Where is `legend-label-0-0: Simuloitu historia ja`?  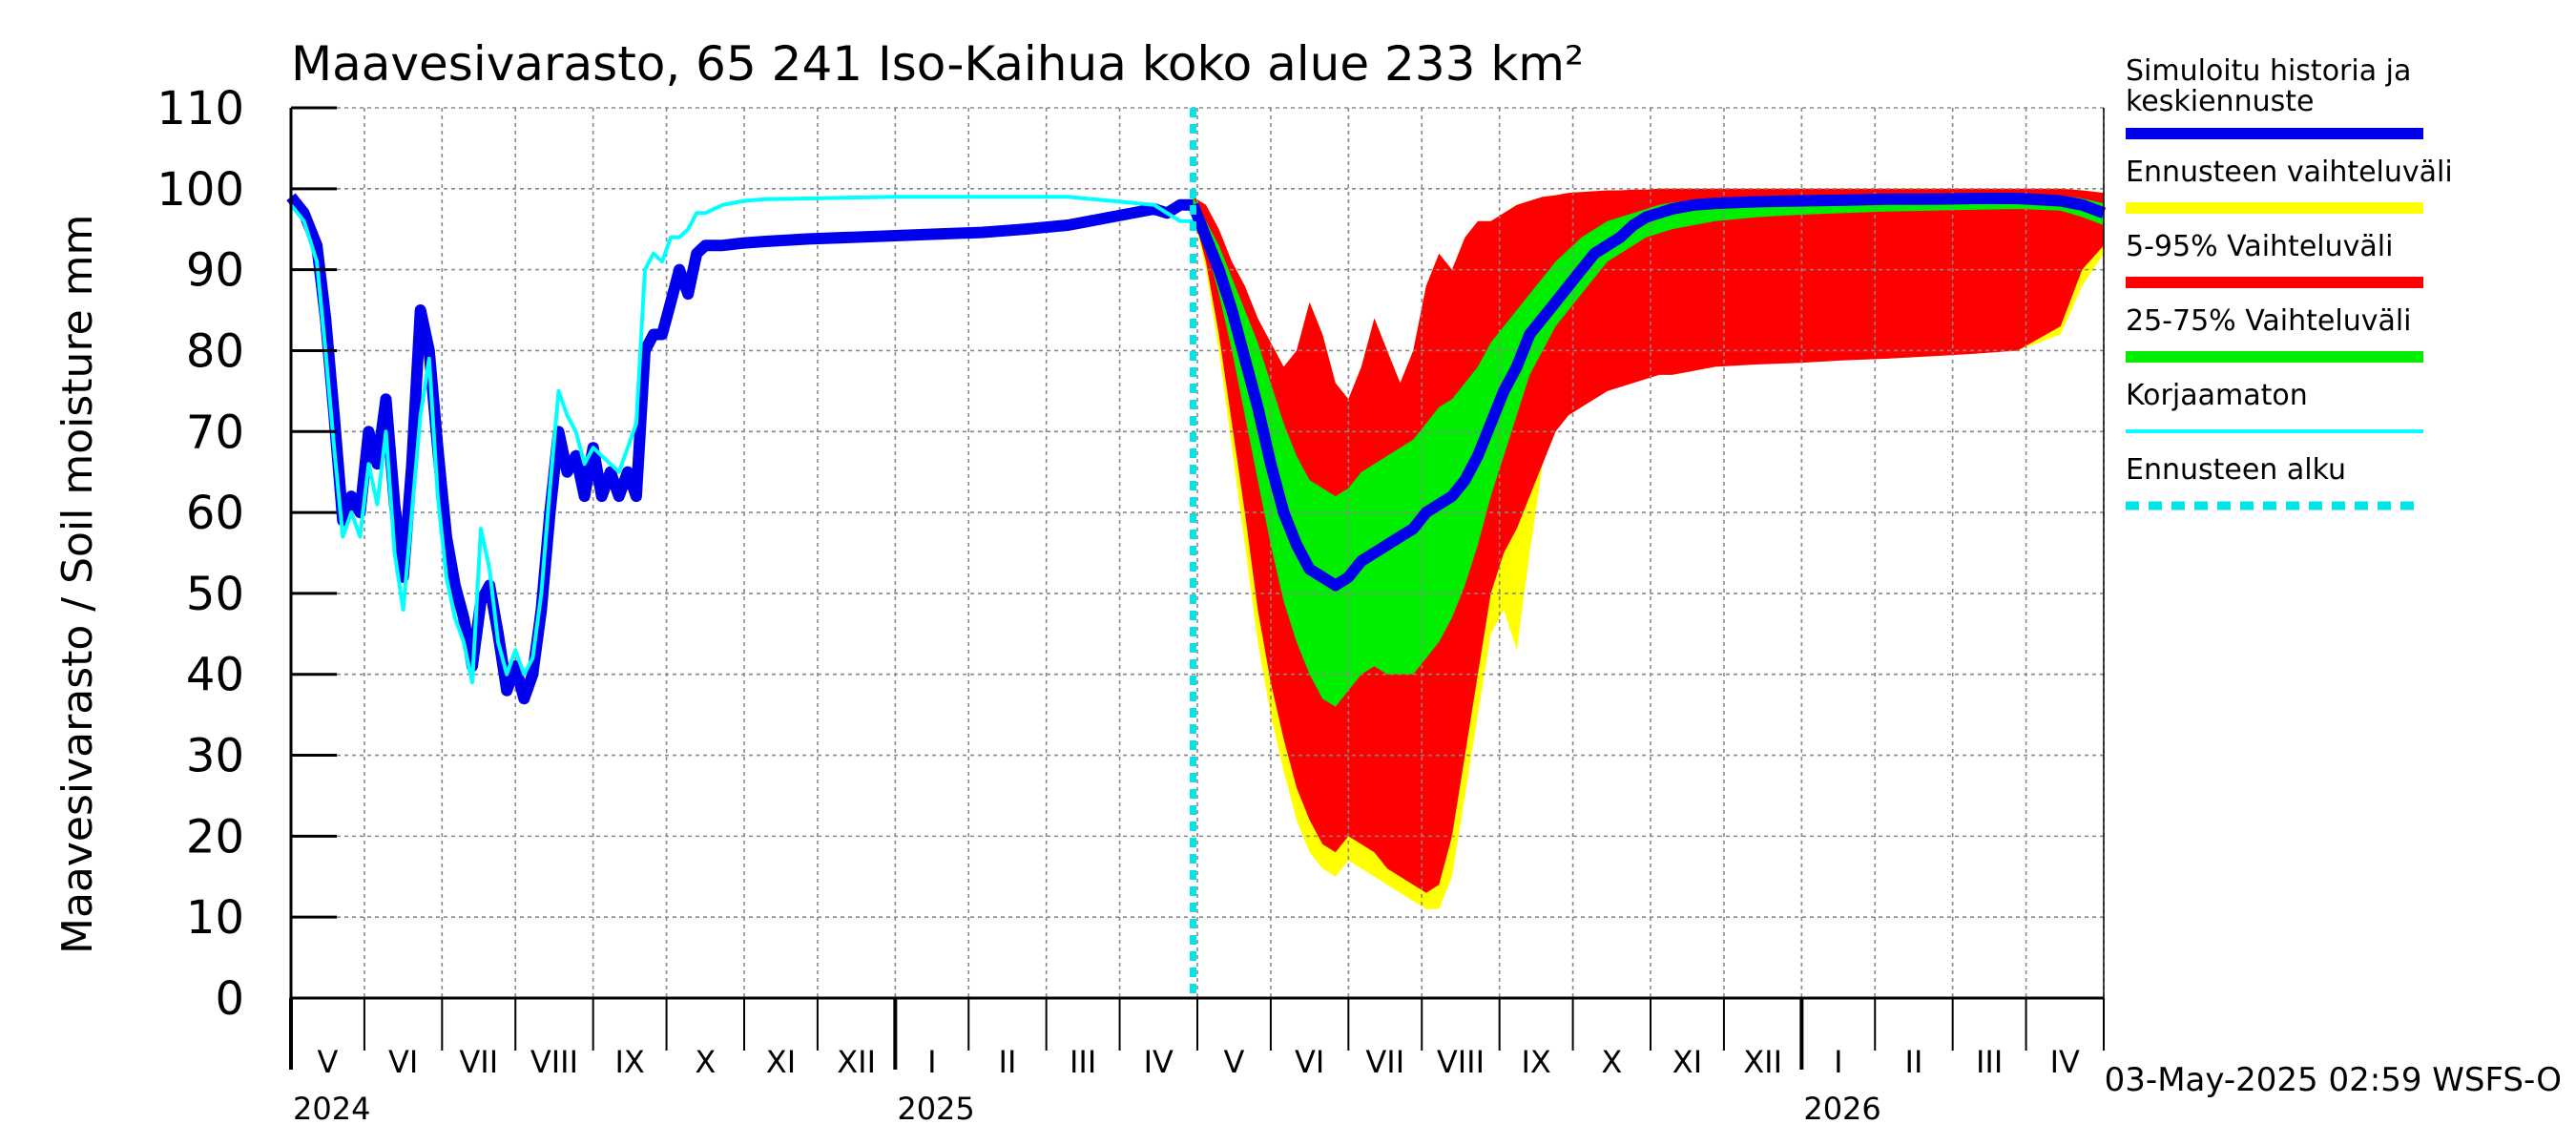
legend-label-0-0: Simuloitu historia ja is located at coordinates (2268, 71).